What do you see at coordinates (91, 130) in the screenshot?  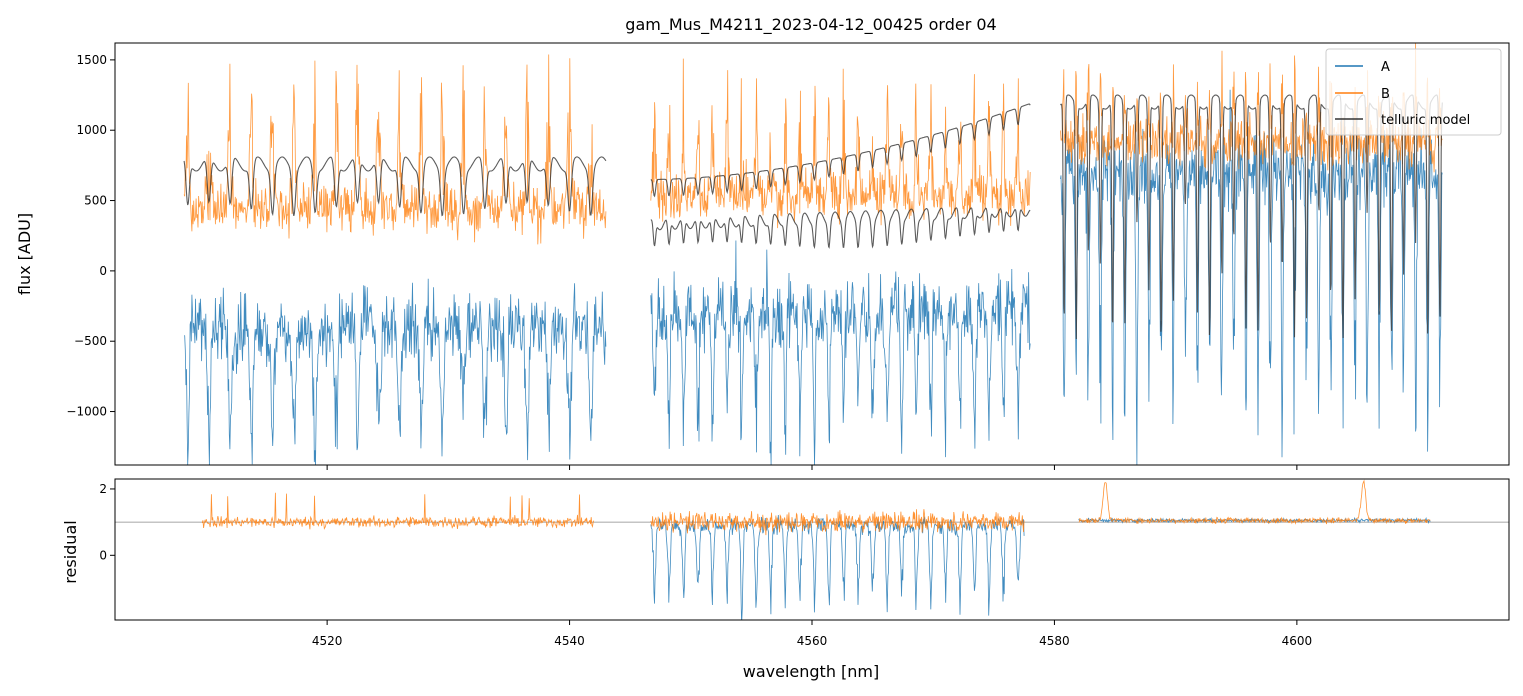 I see `flux-ytick-label: 1000` at bounding box center [91, 130].